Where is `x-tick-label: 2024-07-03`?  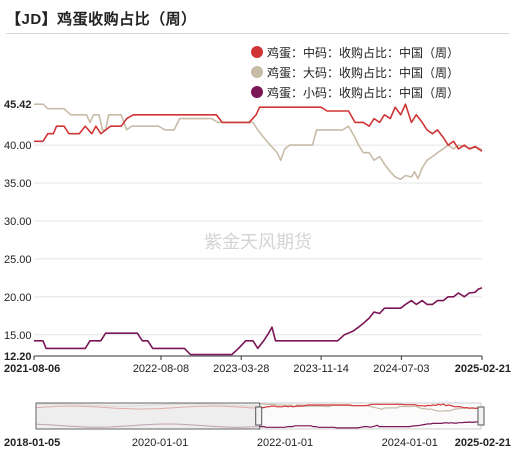 x-tick-label: 2024-07-03 is located at coordinates (401, 369).